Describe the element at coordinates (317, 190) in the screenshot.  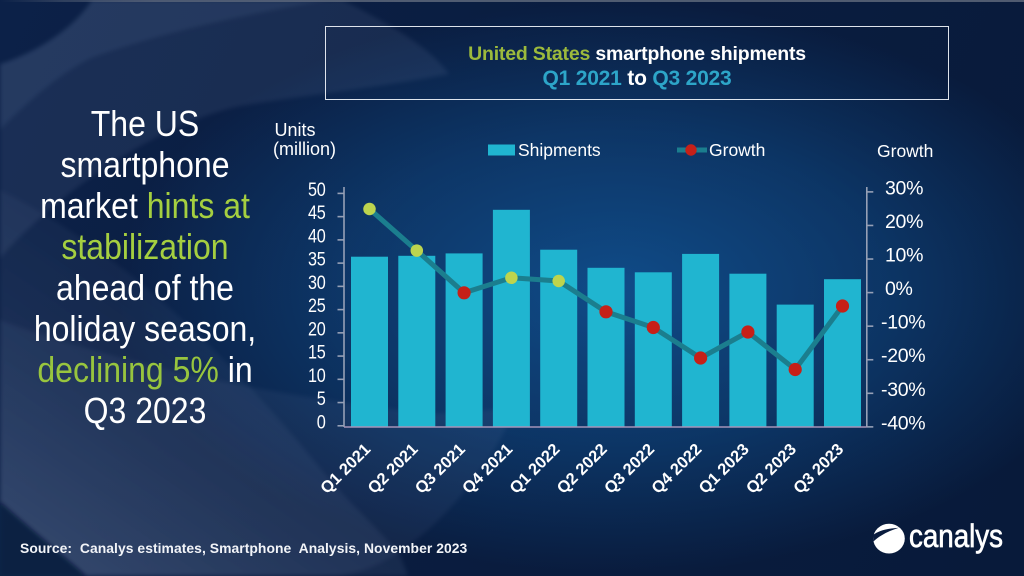
I see `svg-text: 50` at that location.